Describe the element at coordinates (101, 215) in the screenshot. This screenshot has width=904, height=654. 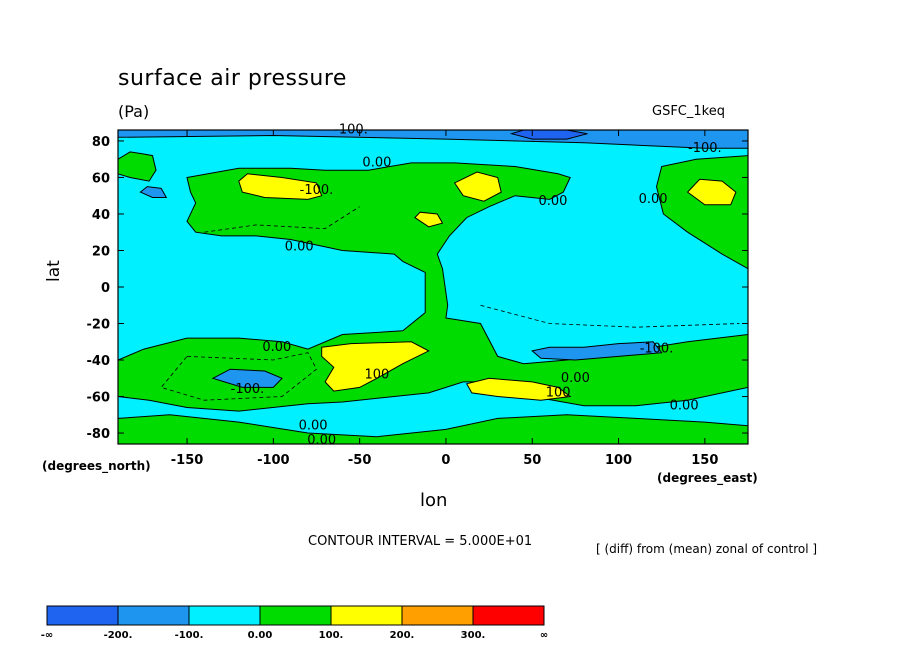
I see `y-tick-label: 40` at that location.